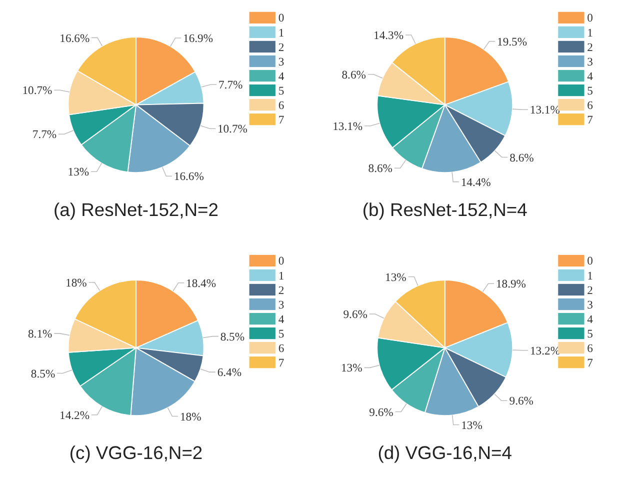 This screenshot has width=638, height=502. Describe the element at coordinates (136, 453) in the screenshot. I see `text: (c) VGG-16,N=2` at that location.